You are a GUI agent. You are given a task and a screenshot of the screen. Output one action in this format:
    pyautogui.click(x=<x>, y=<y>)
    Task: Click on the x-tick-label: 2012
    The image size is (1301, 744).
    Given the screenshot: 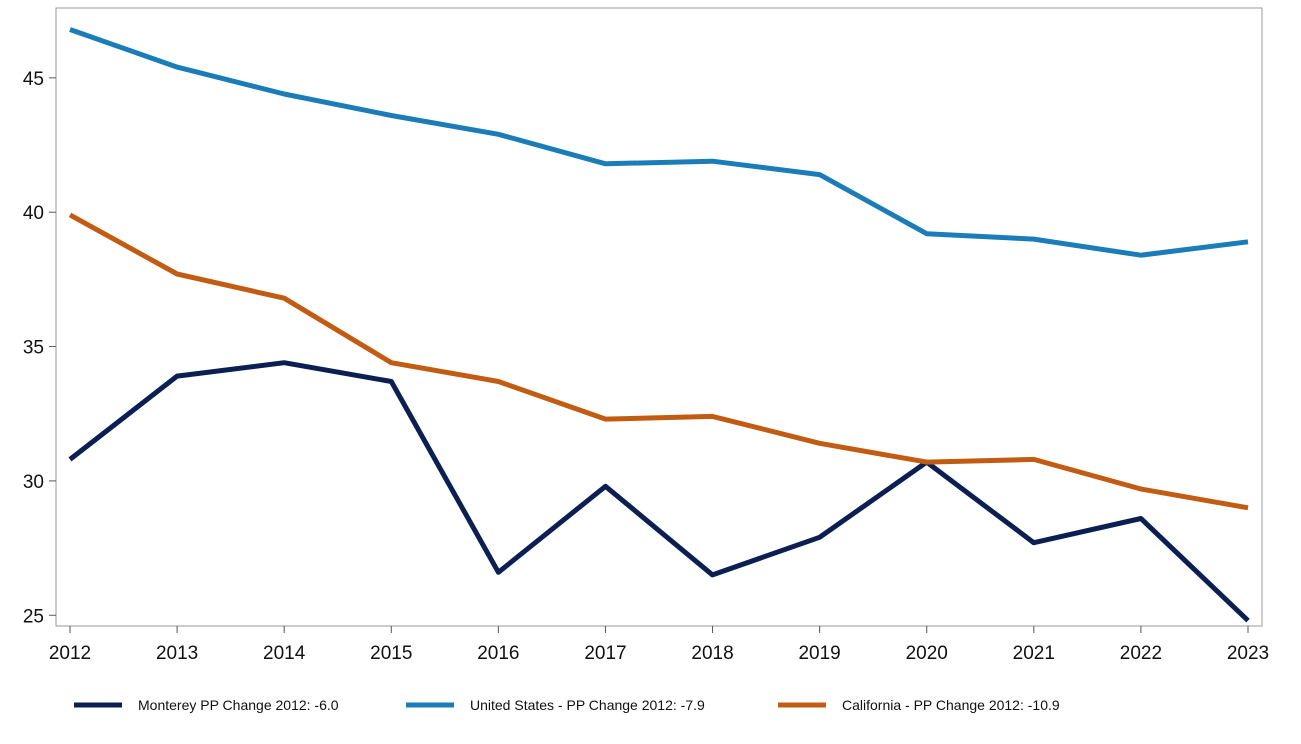 What is the action you would take?
    pyautogui.click(x=70, y=653)
    